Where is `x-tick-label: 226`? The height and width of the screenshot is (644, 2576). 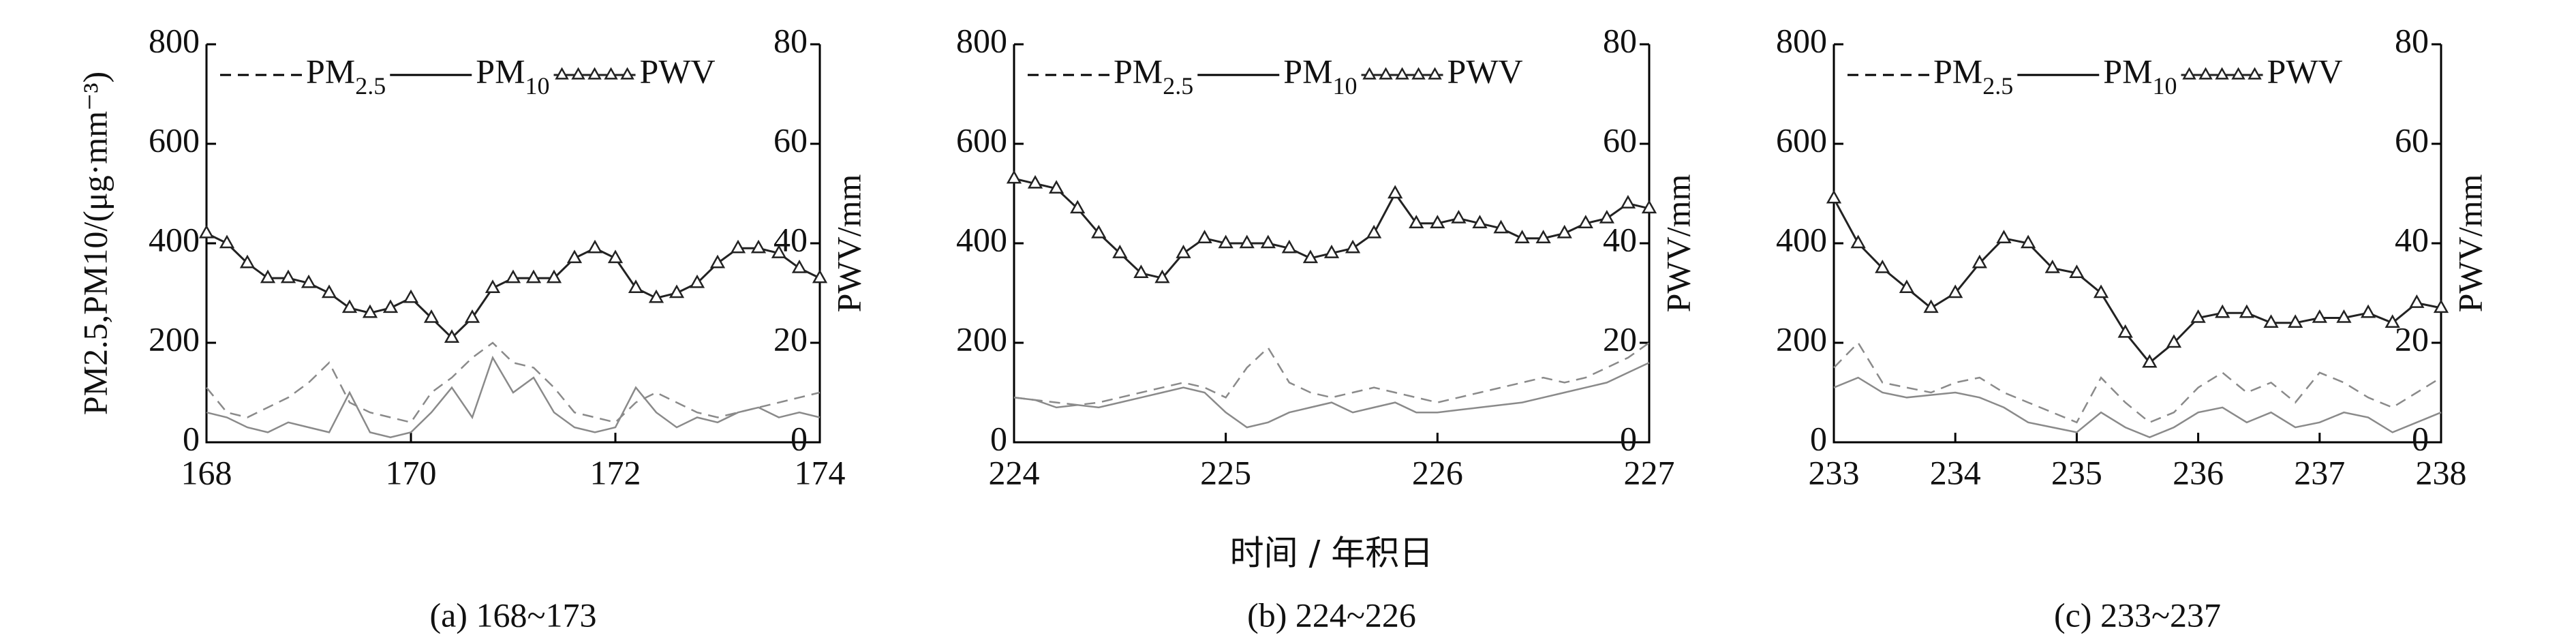
x-tick-label: 226 is located at coordinates (1437, 472).